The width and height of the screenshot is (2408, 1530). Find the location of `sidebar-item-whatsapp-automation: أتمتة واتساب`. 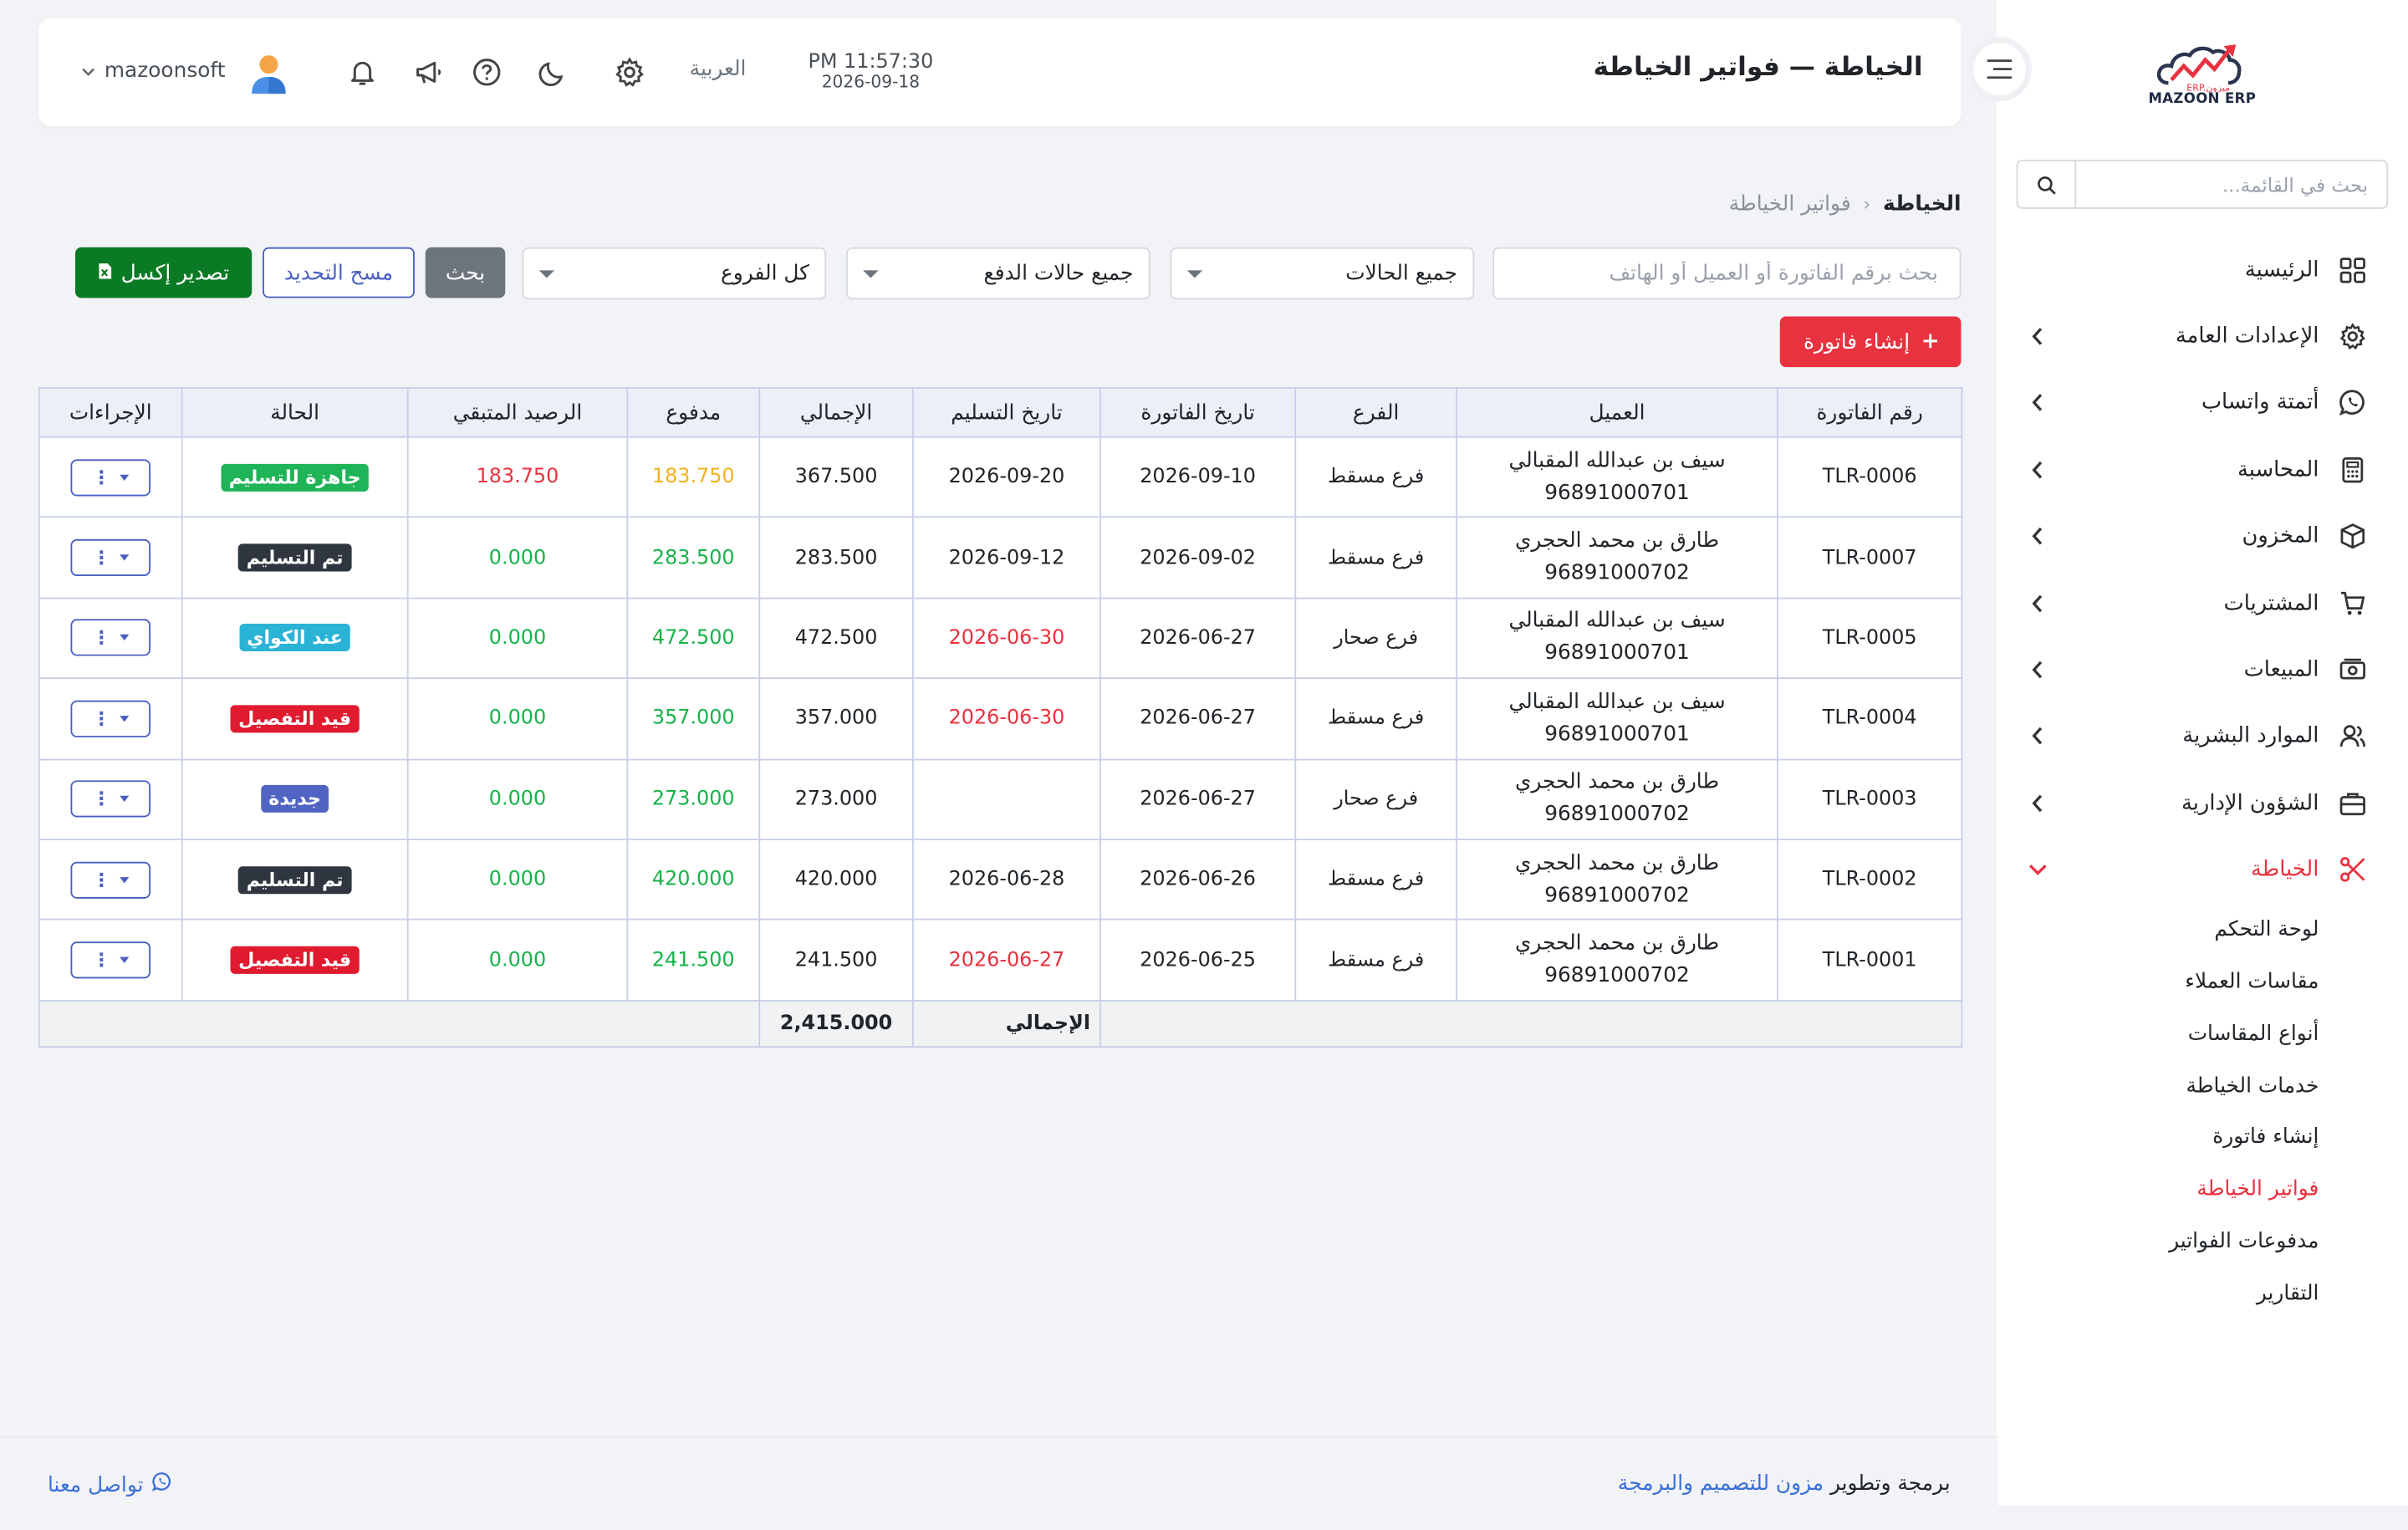

sidebar-item-whatsapp-automation: أتمتة واتساب is located at coordinates (2202, 403).